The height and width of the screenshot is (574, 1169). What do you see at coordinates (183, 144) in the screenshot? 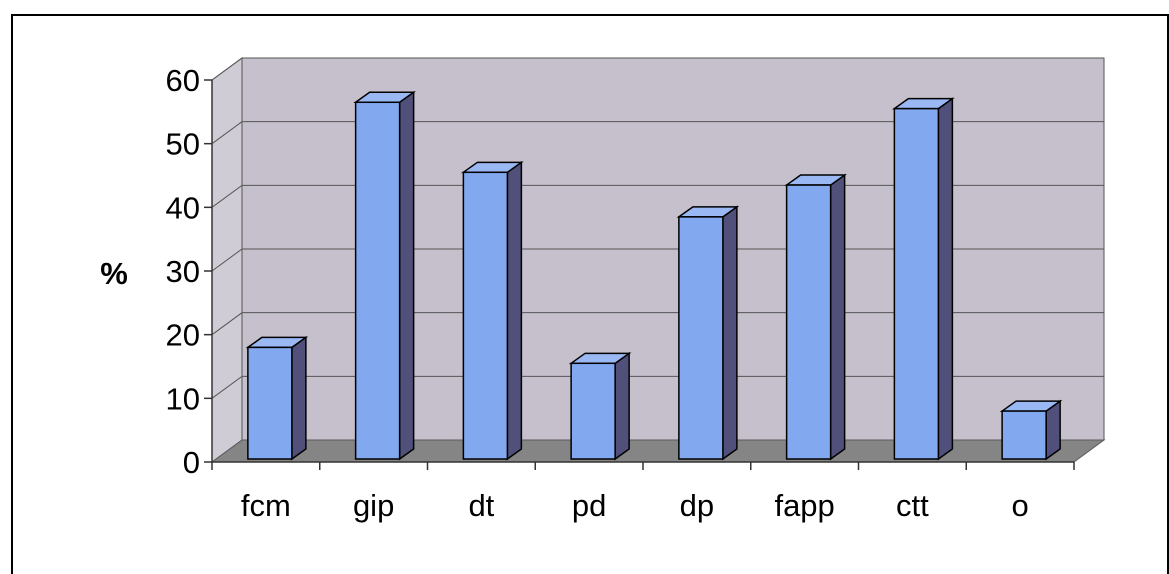
I see `y-tick-label: 50` at bounding box center [183, 144].